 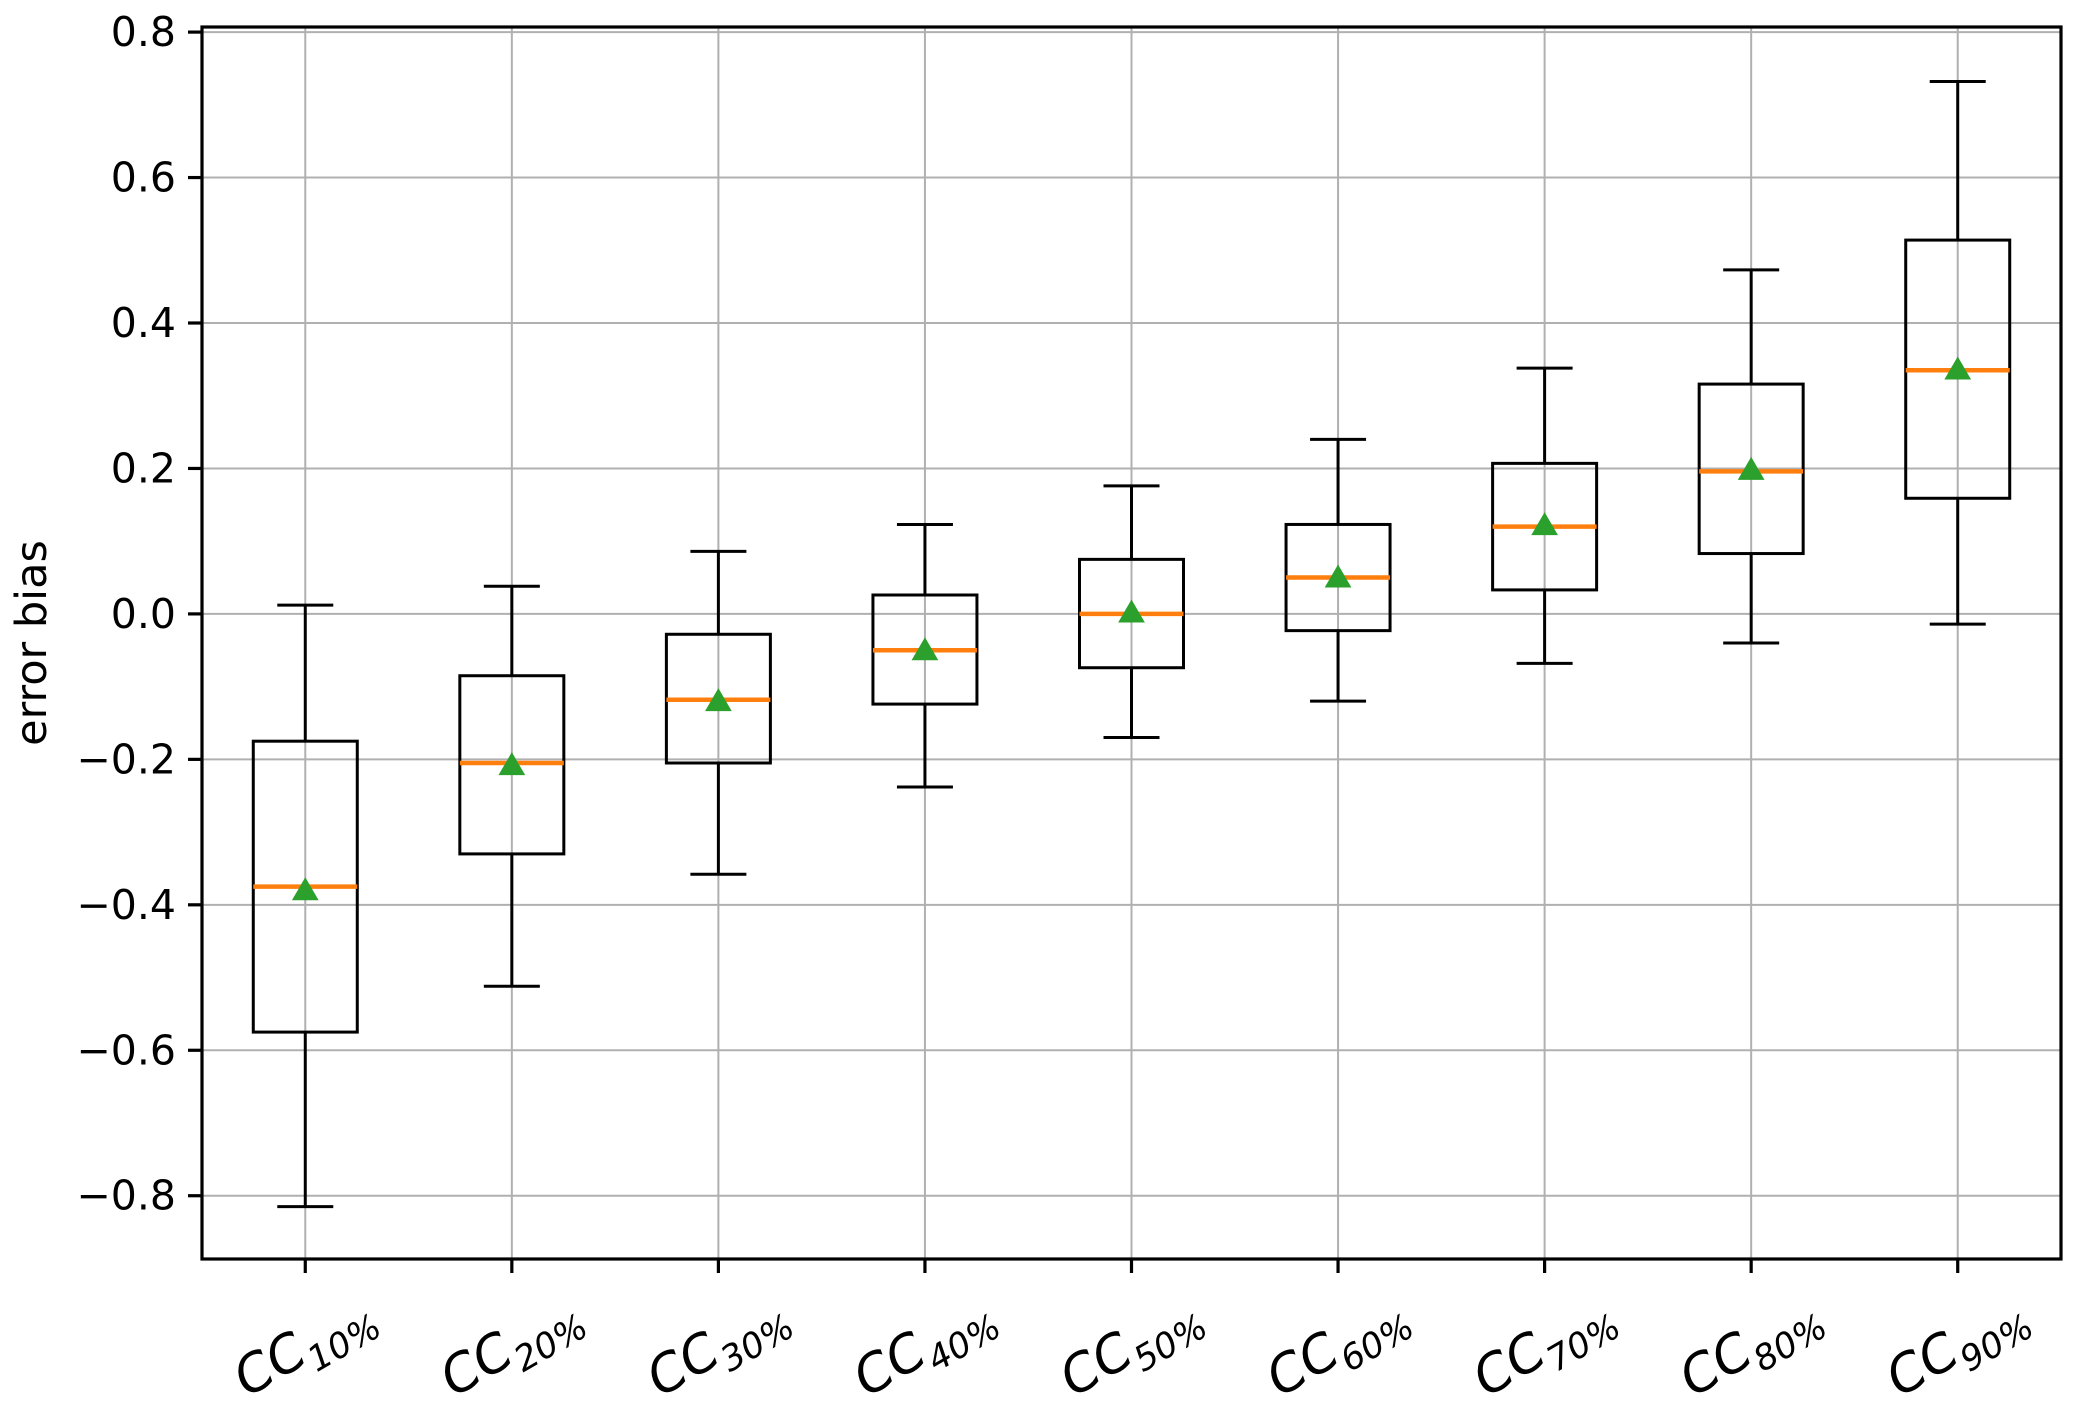 What do you see at coordinates (126, 905) in the screenshot?
I see `y-tick-label: −0.4` at bounding box center [126, 905].